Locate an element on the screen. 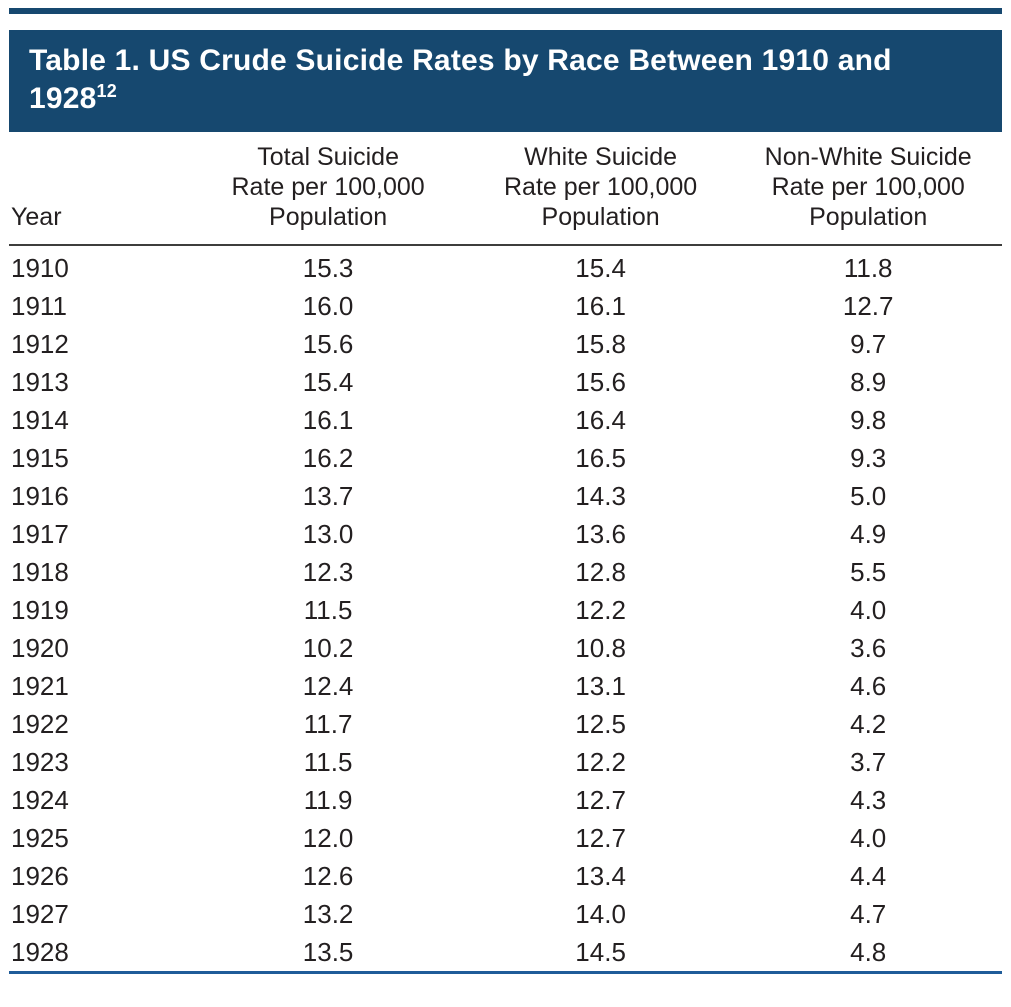 Image resolution: width=1011 pixels, height=1007 pixels. total-rate-cell: 12.0 is located at coordinates (328, 838).